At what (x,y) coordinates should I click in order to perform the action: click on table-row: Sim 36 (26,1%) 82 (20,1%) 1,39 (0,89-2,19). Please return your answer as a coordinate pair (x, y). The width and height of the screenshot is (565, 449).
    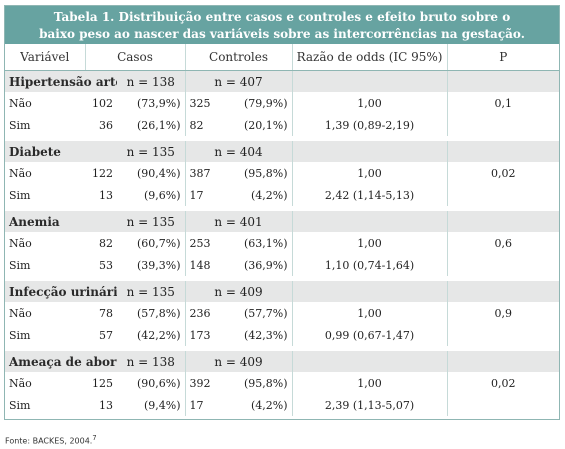
    Looking at the image, I should click on (282, 125).